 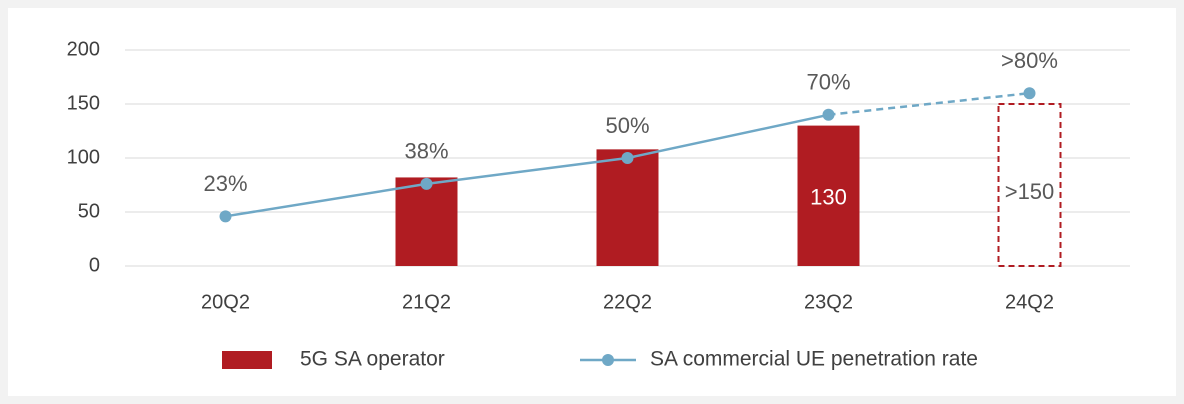 What do you see at coordinates (94, 265) in the screenshot?
I see `y-tick-label: 0` at bounding box center [94, 265].